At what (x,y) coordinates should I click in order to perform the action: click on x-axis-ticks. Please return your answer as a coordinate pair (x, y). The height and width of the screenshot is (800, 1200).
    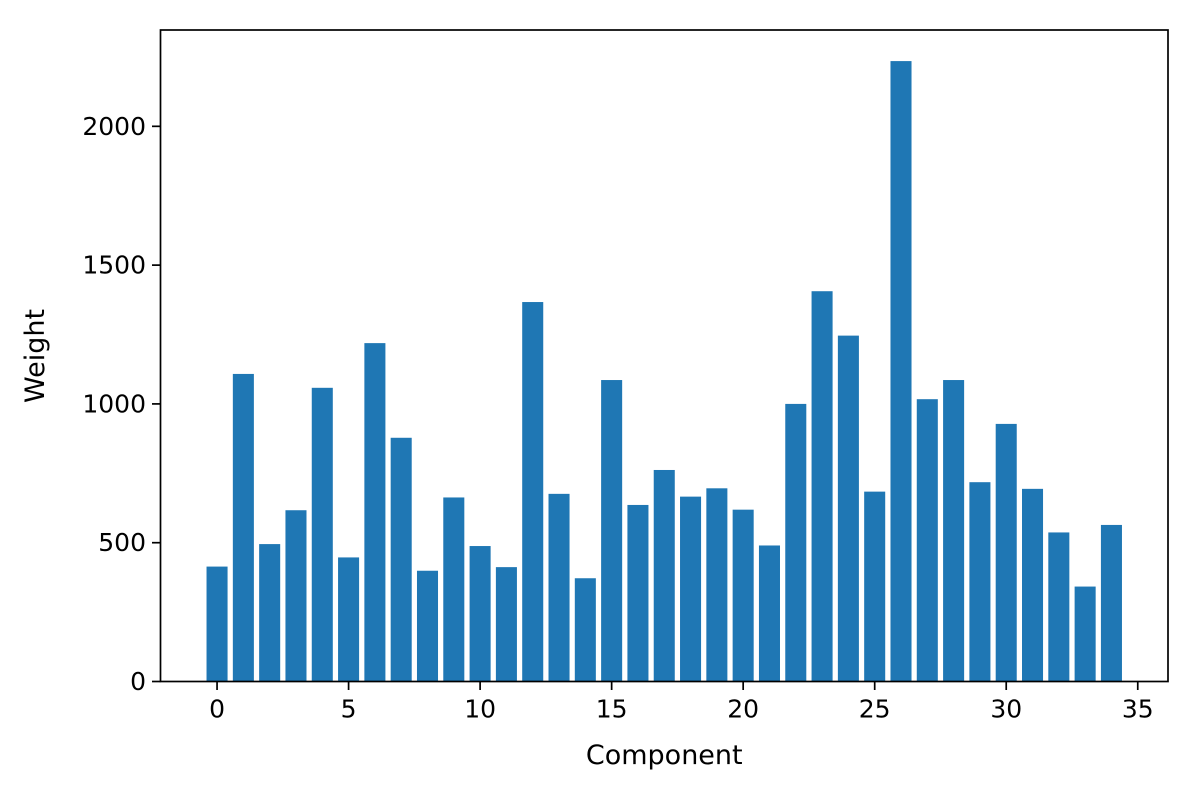
    Looking at the image, I should click on (677, 685).